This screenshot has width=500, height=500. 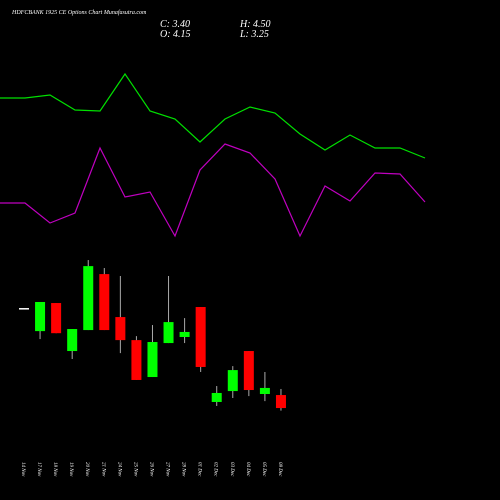 What do you see at coordinates (175, 24) in the screenshot?
I see `close-label: C: 3.40` at bounding box center [175, 24].